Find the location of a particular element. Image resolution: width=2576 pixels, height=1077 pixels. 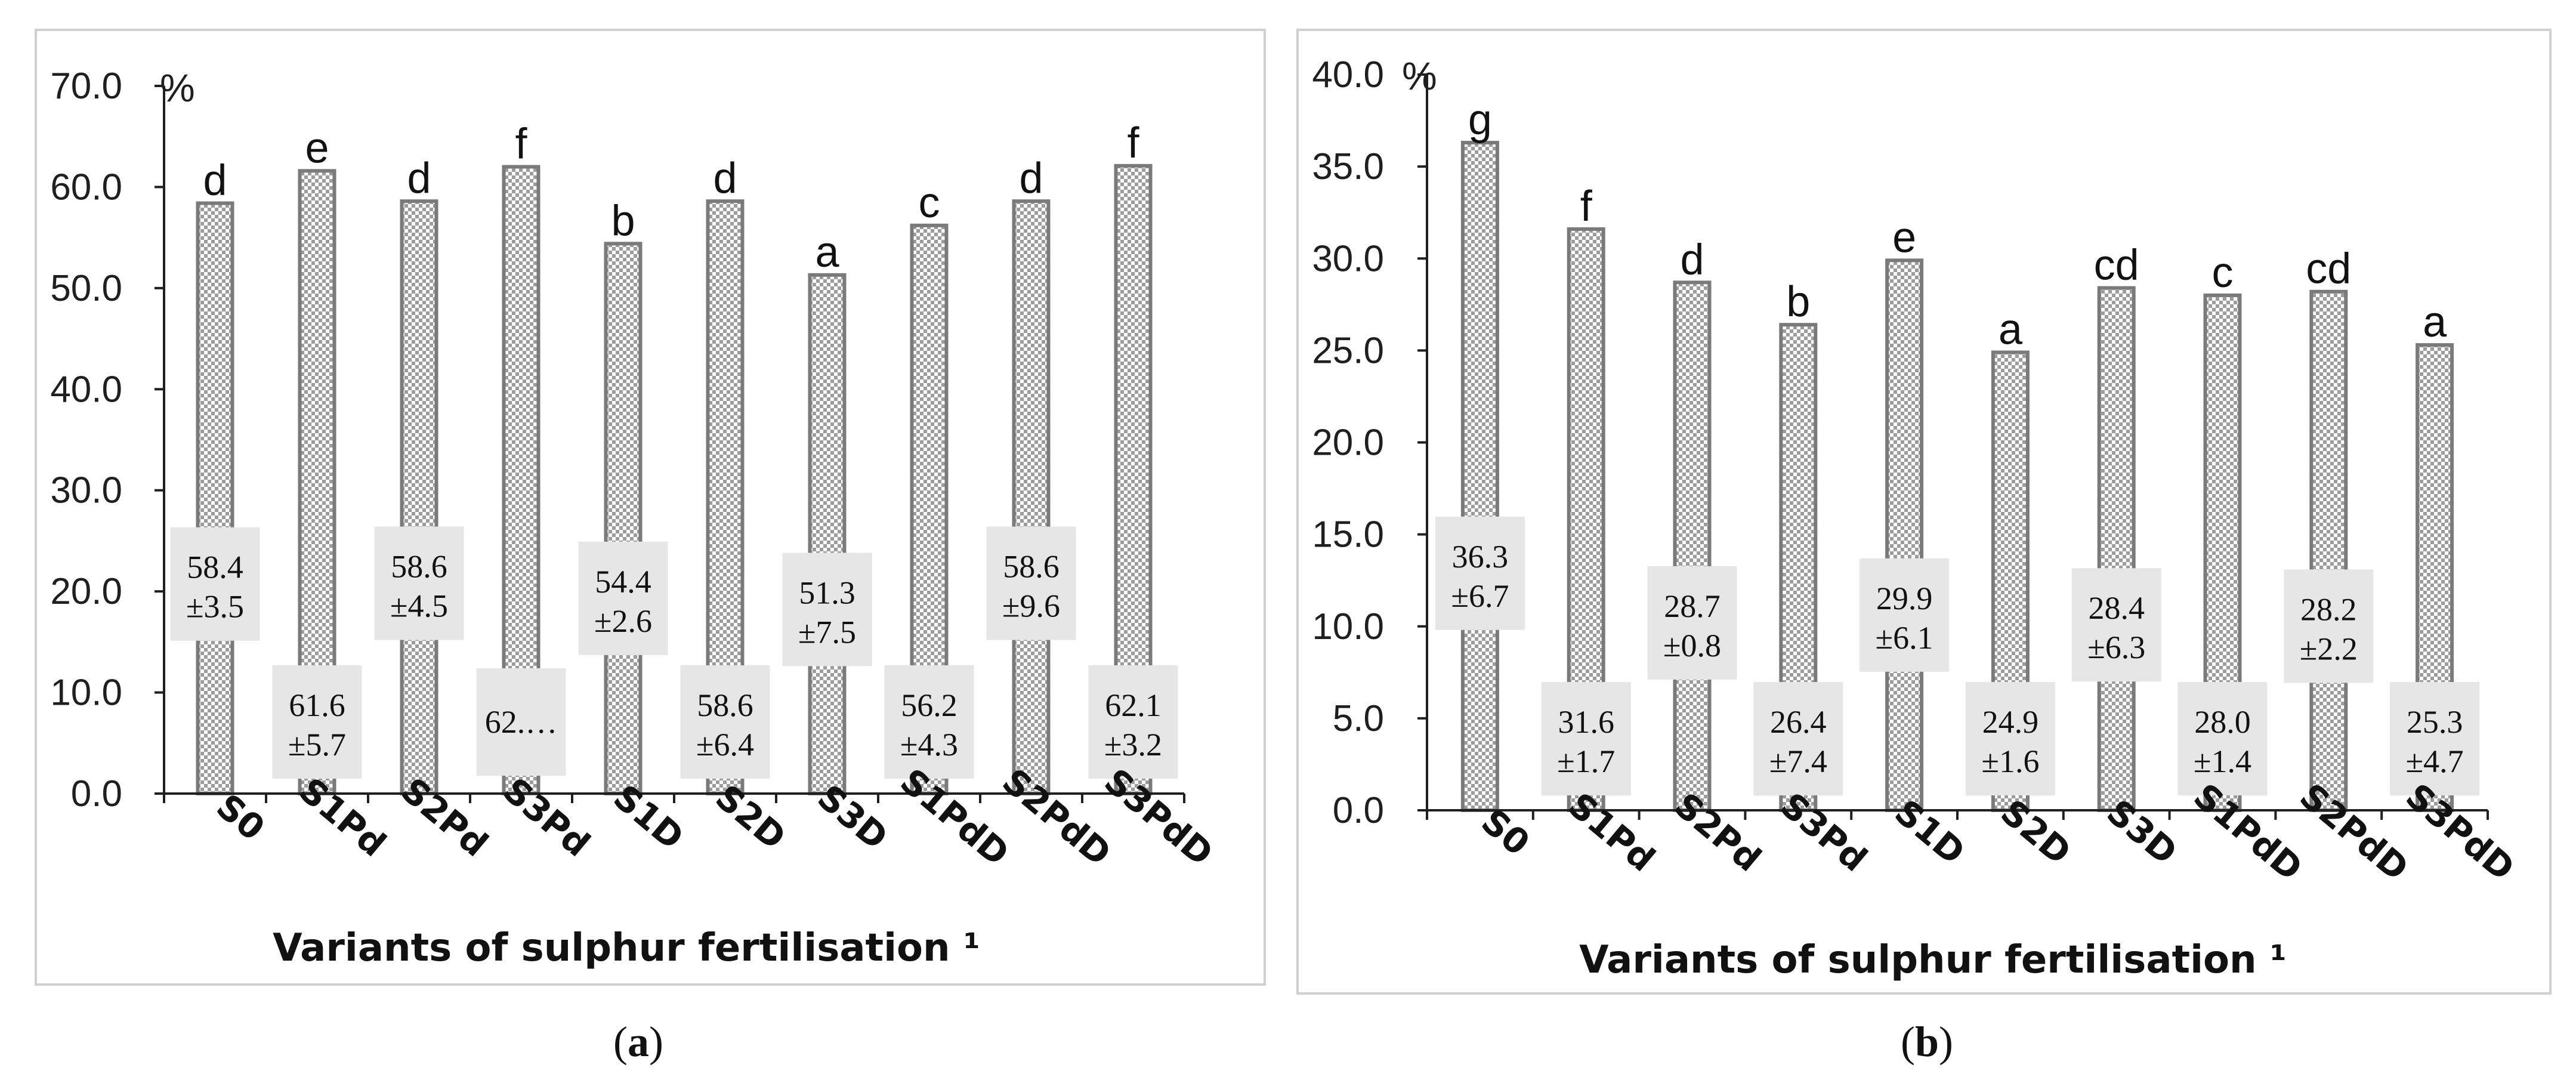

panel-b-y-tick-label: 40.0 is located at coordinates (1348, 75).